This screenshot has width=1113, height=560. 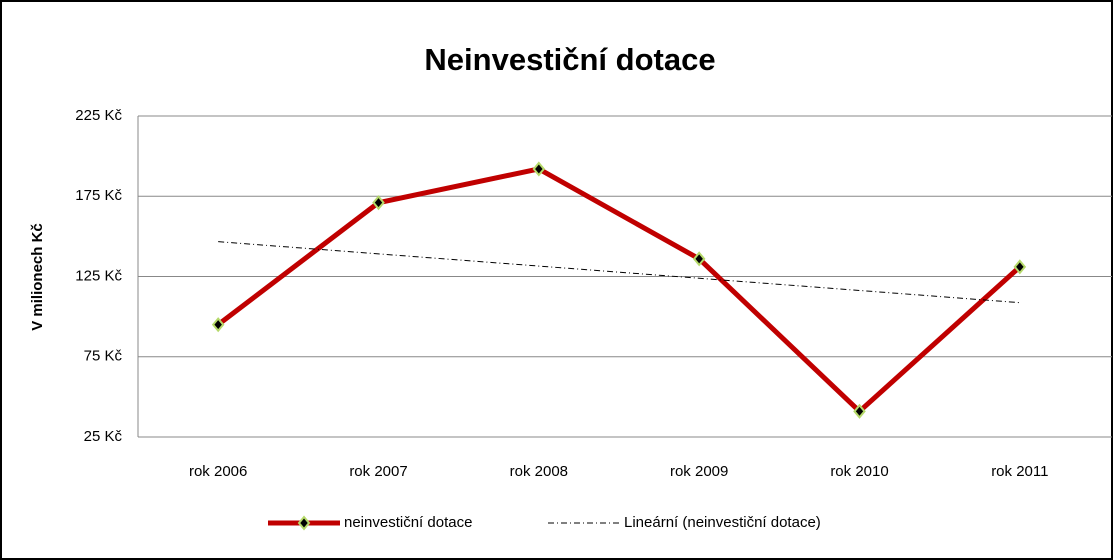 I want to click on legend-label: Lineární (neinvestiční dotace), so click(x=722, y=522).